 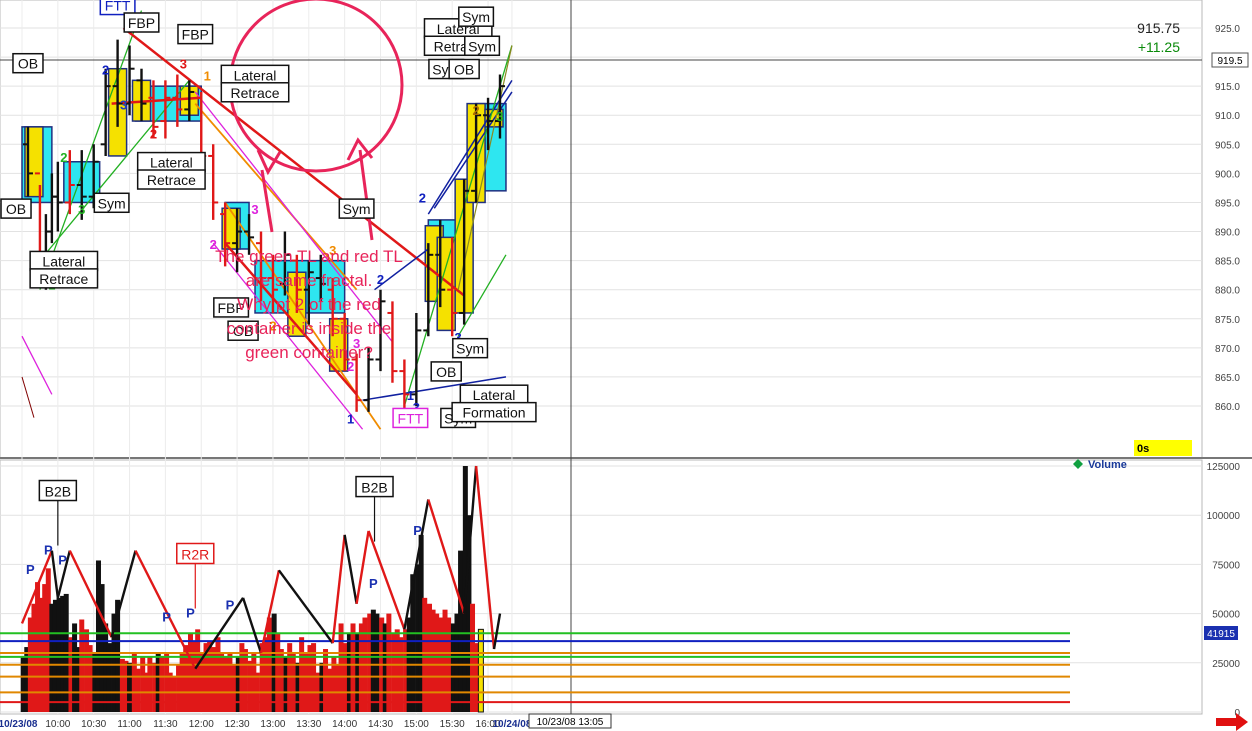 What do you see at coordinates (1232, 722) in the screenshot?
I see `scroll-right-arrow-icon` at bounding box center [1232, 722].